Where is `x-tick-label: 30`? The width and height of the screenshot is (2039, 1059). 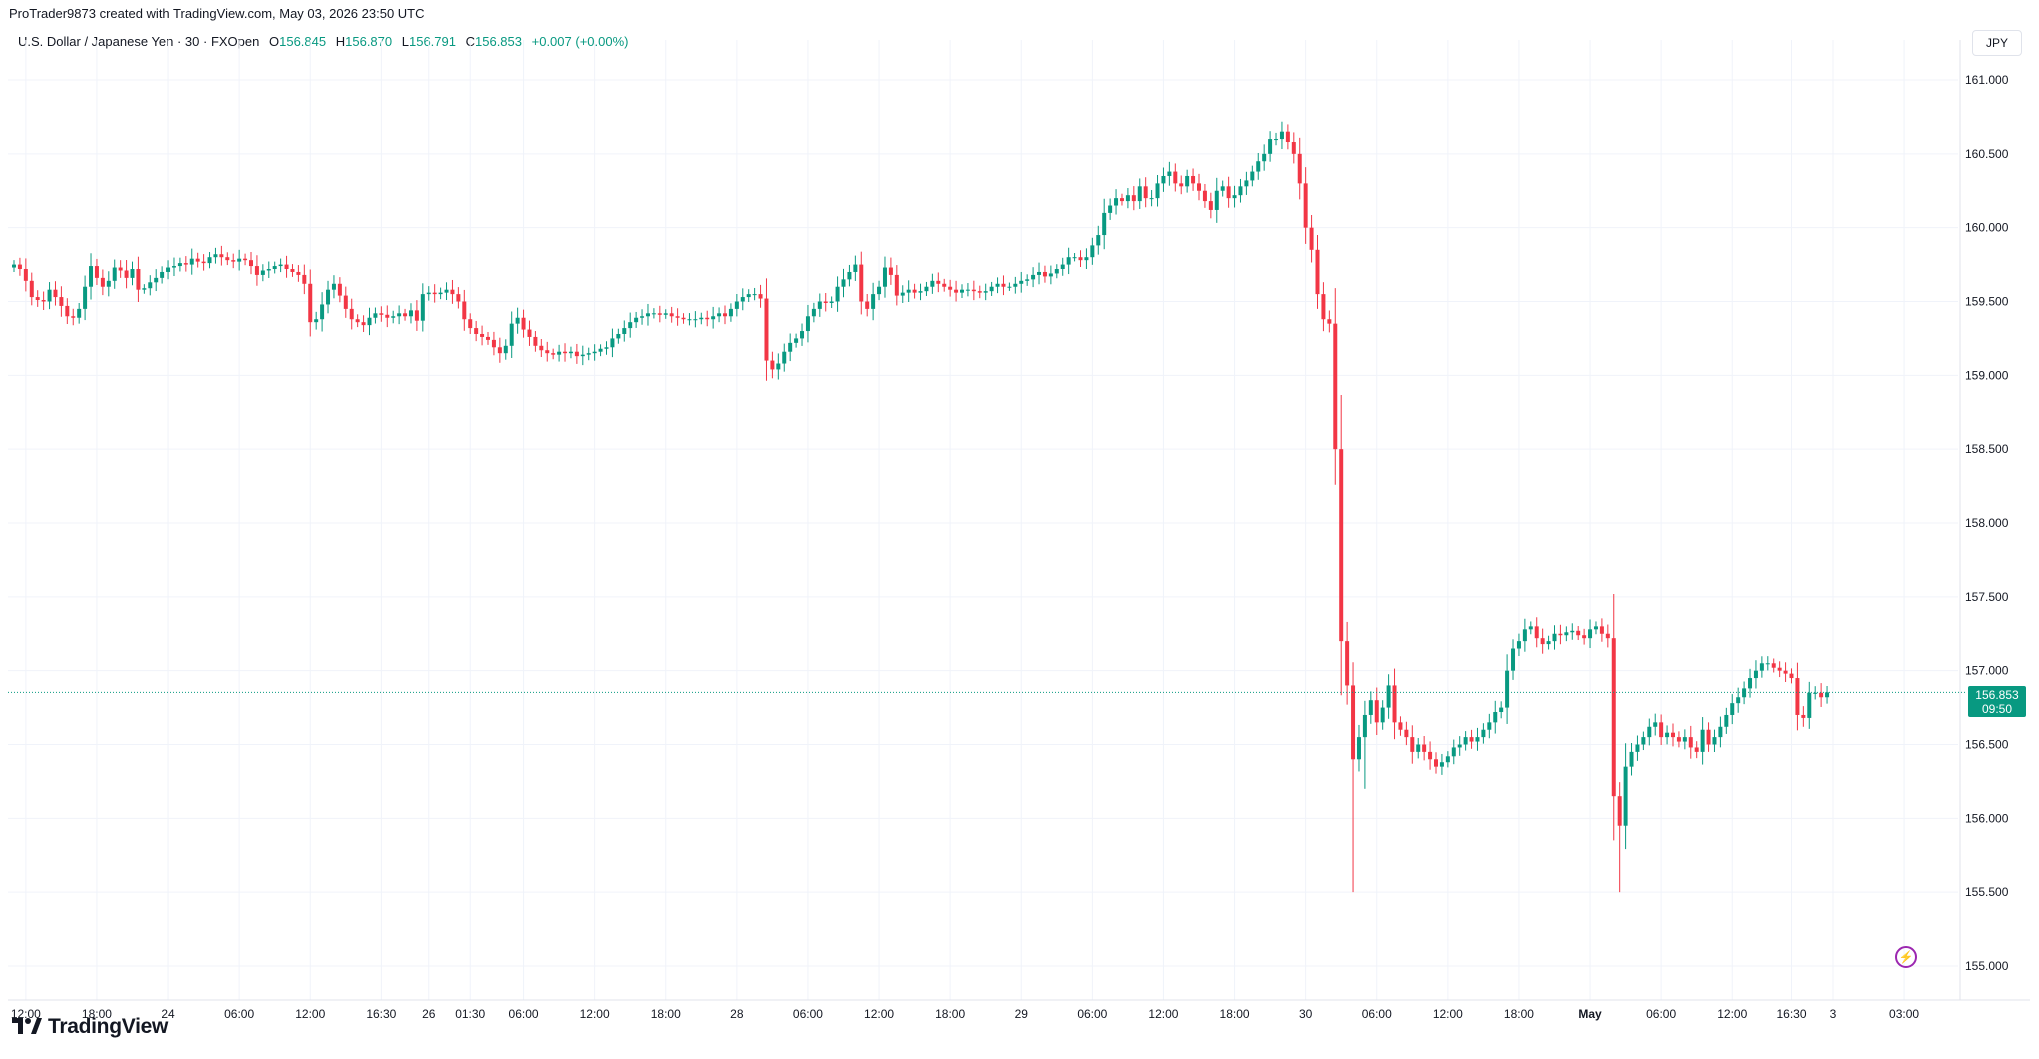 x-tick-label: 30 is located at coordinates (1306, 1014).